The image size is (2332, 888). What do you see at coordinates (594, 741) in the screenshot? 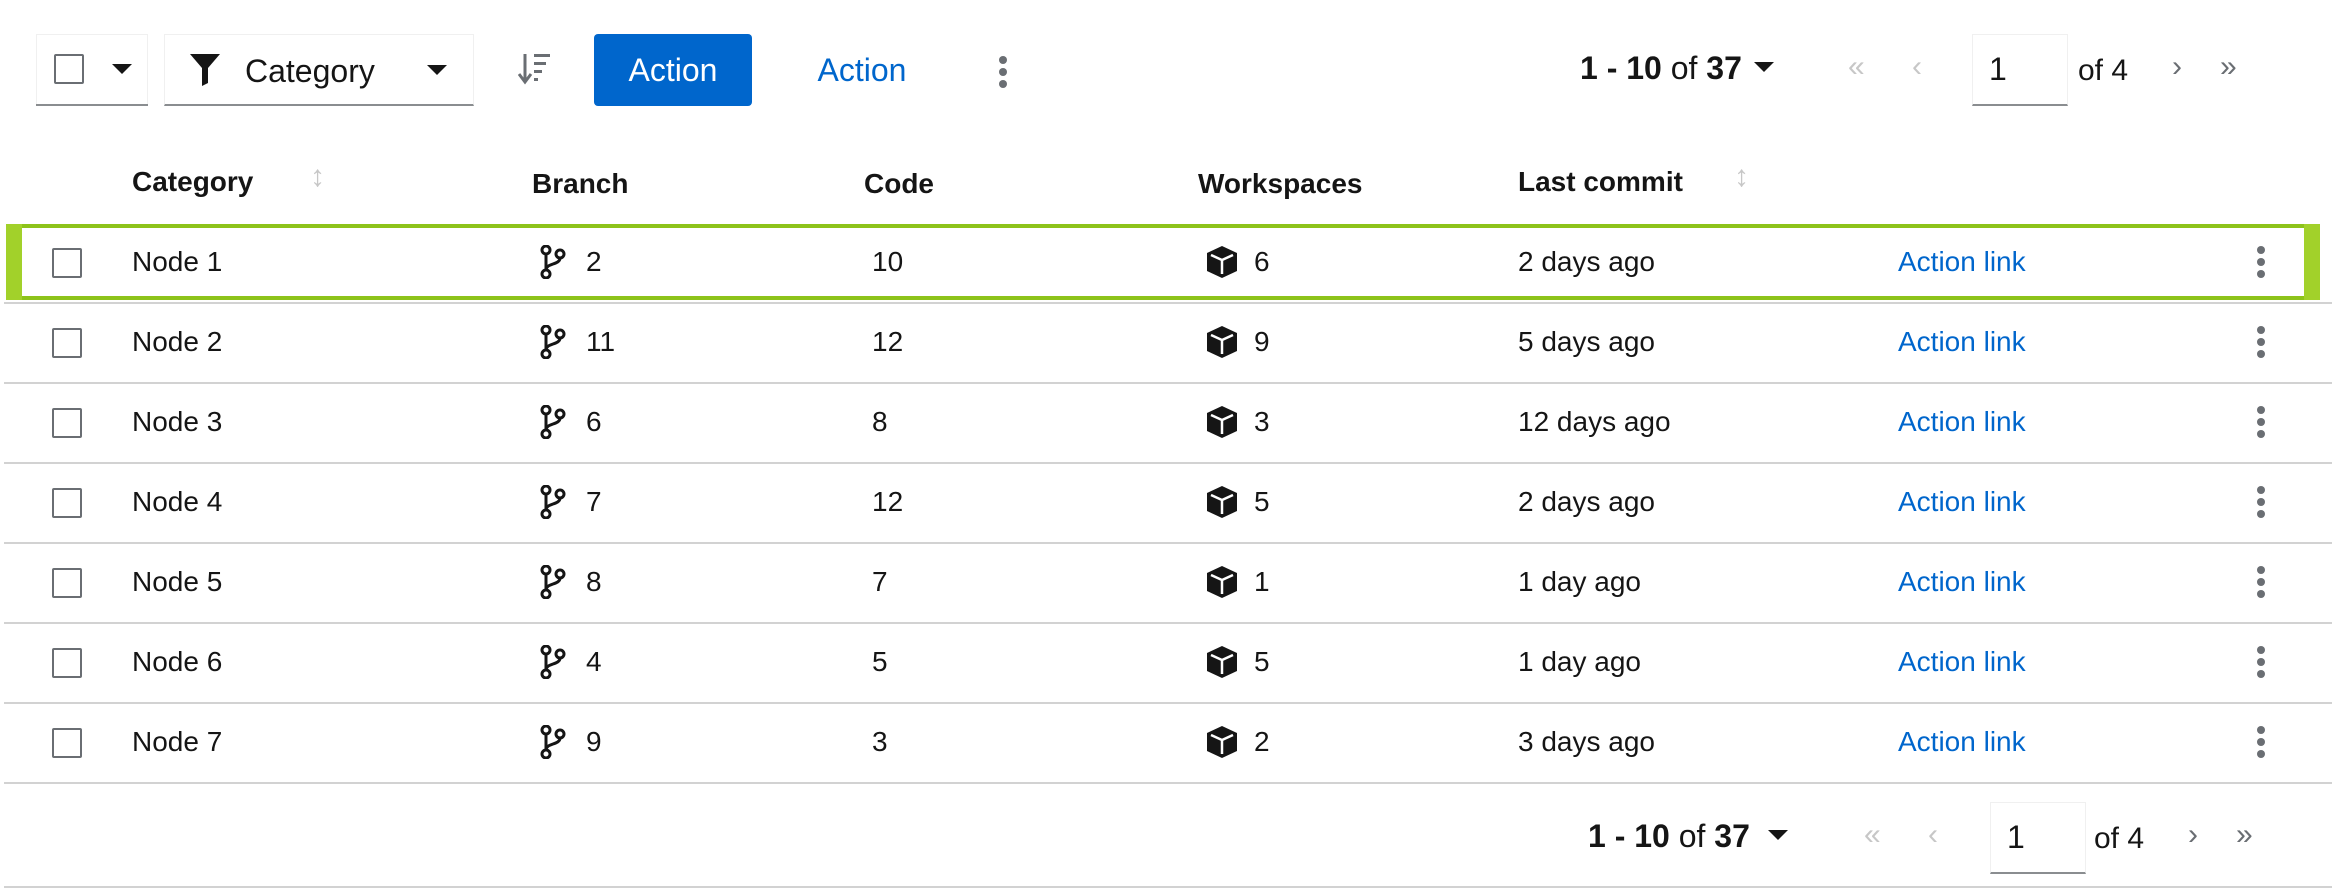
I see `row-branches: 9` at bounding box center [594, 741].